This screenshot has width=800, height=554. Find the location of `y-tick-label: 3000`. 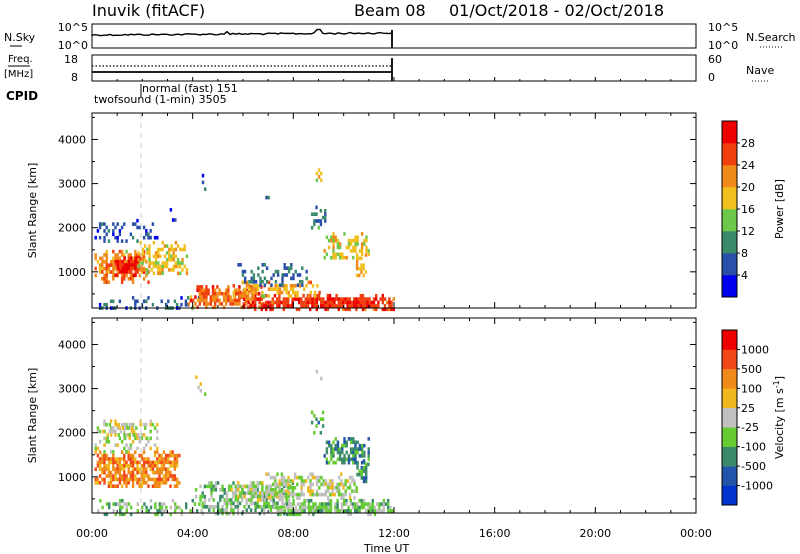

y-tick-label: 3000 is located at coordinates (72, 389).